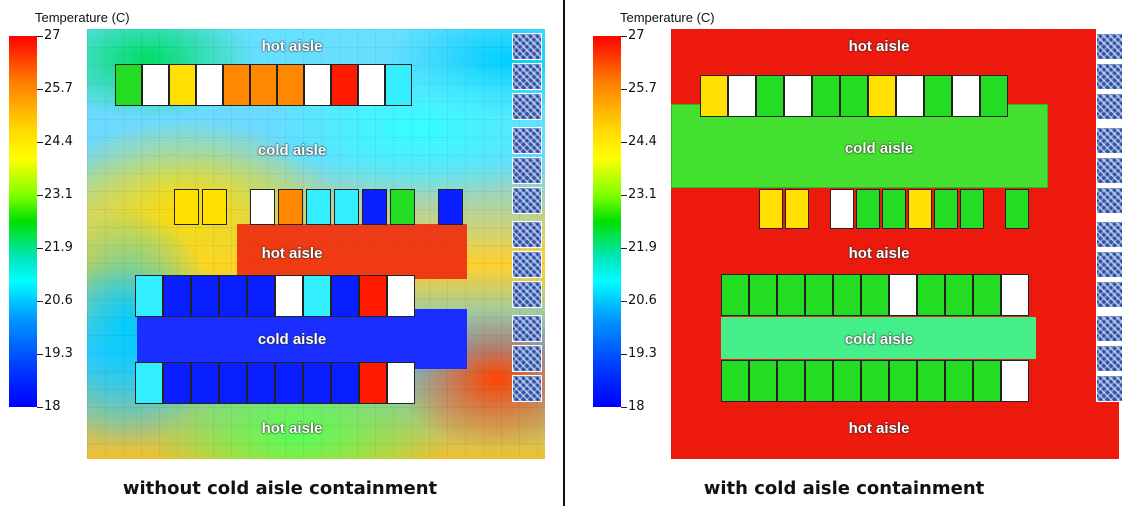 The image size is (1122, 506). Describe the element at coordinates (607, 221) in the screenshot. I see `color-scale-bar` at that location.